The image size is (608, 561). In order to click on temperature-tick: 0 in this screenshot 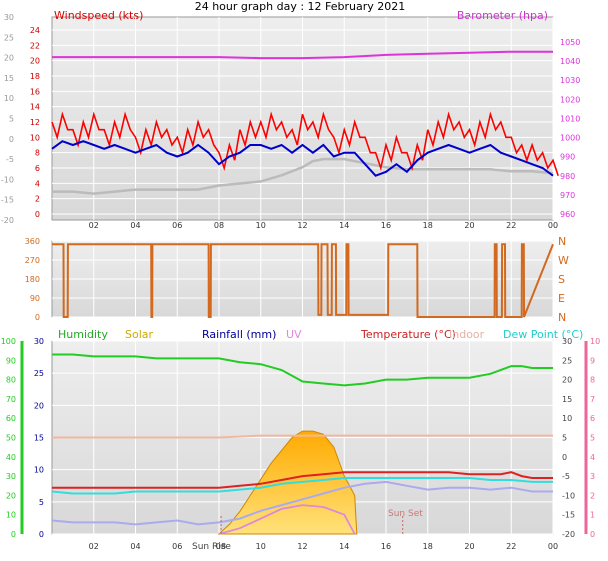, I will do `click(564, 457)`.